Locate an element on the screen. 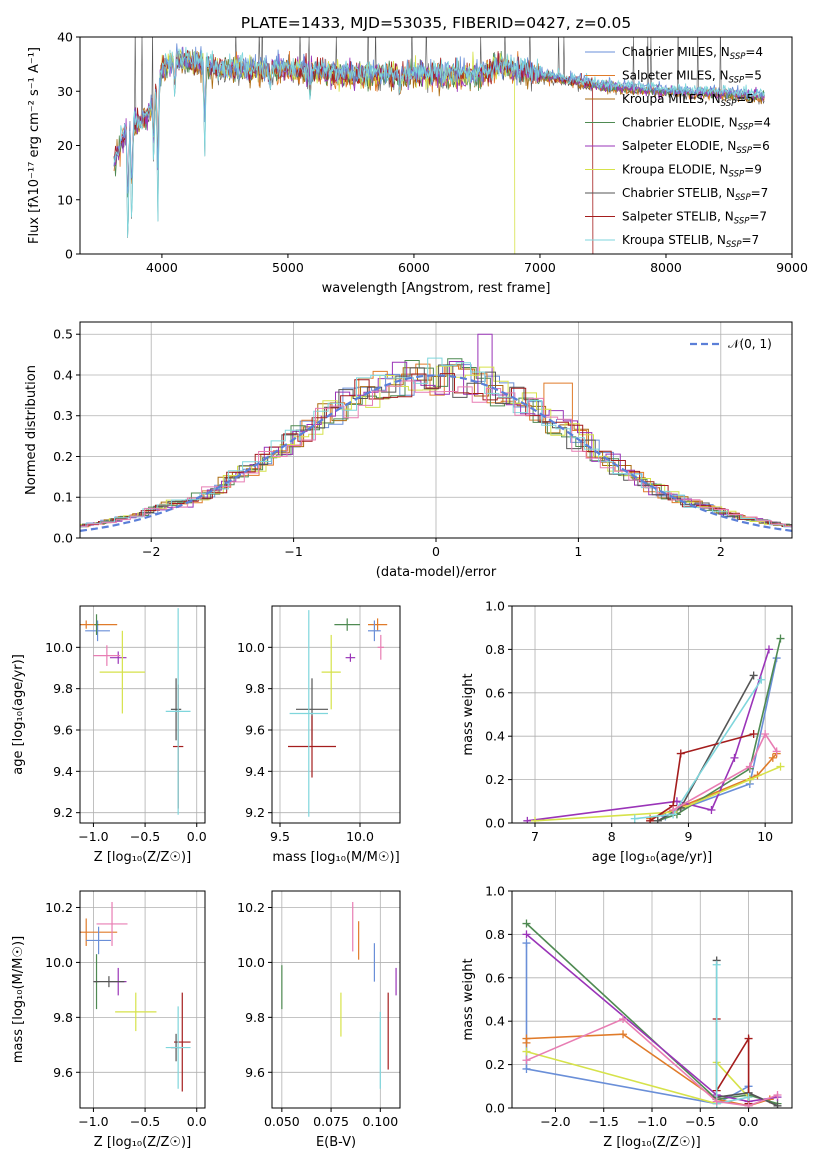 The width and height of the screenshot is (819, 1170). weight_vs_age-ylabel: mass weight is located at coordinates (468, 714).